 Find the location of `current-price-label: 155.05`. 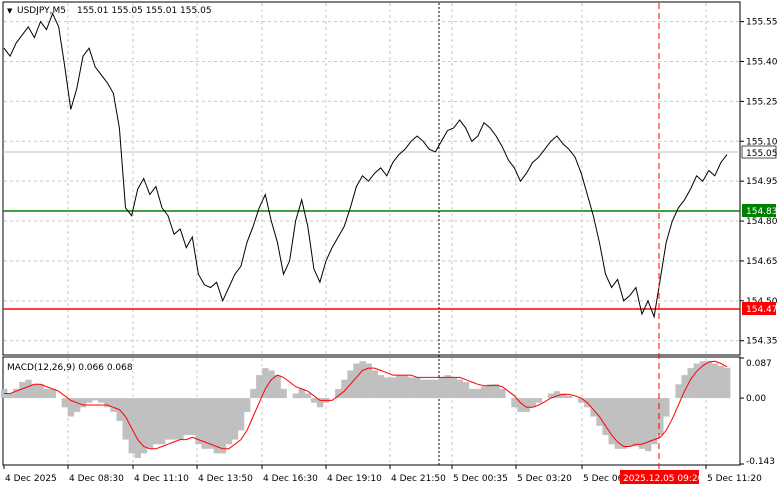

current-price-label: 155.05 is located at coordinates (762, 154).